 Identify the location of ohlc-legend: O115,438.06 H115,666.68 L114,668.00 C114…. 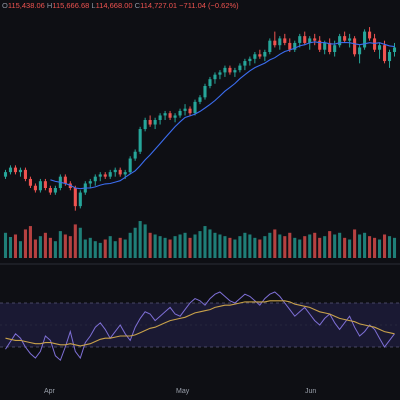
(120, 5).